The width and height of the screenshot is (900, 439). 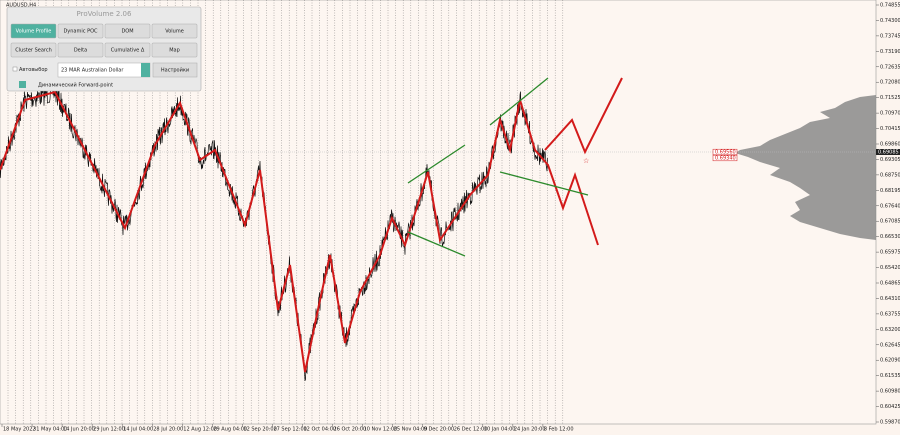 I want to click on channel-lines, so click(x=498, y=167).